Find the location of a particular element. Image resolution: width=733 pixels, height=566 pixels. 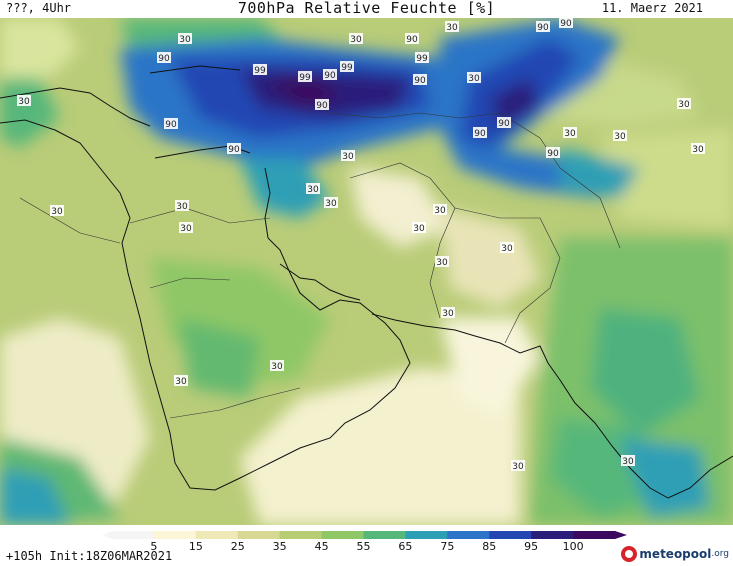

meteopool-logo: meteopool .org is located at coordinates (675, 554).